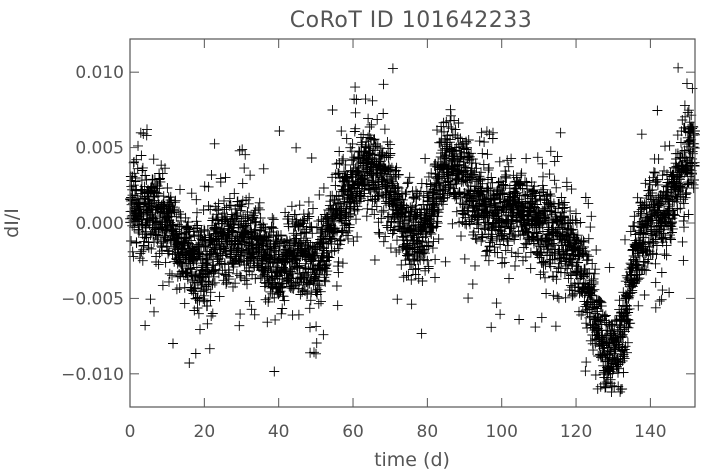  Describe the element at coordinates (650, 432) in the screenshot. I see `x-tick-label: 140` at that location.